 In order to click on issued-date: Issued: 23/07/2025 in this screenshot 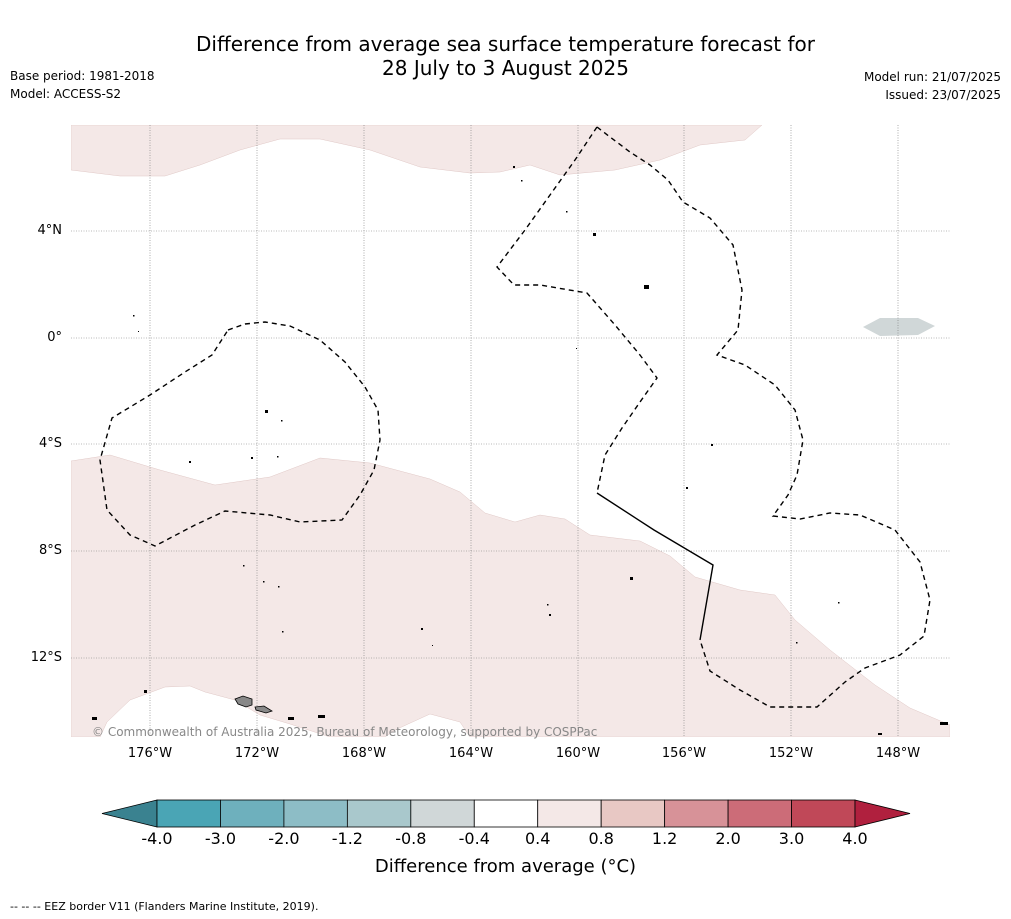, I will do `click(943, 95)`.